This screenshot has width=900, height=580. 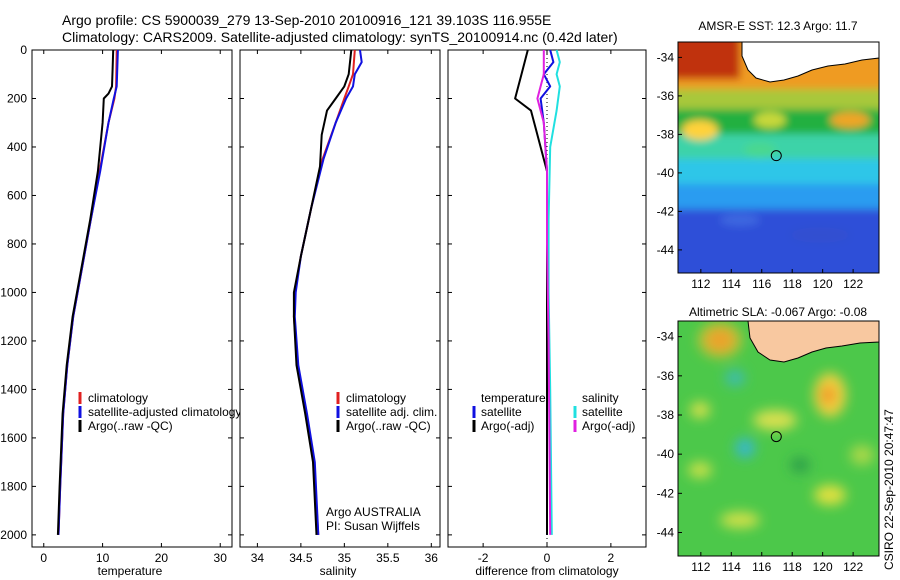 I want to click on sst-argo-position-marker, so click(x=776, y=156).